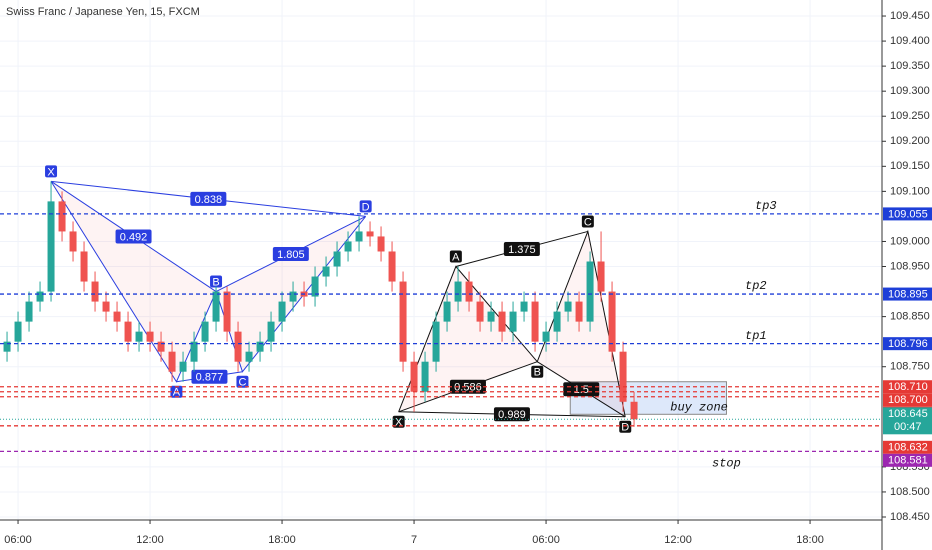 Image resolution: width=932 pixels, height=550 pixels. What do you see at coordinates (910, 517) in the screenshot?
I see `y-tick-label: 108.450` at bounding box center [910, 517].